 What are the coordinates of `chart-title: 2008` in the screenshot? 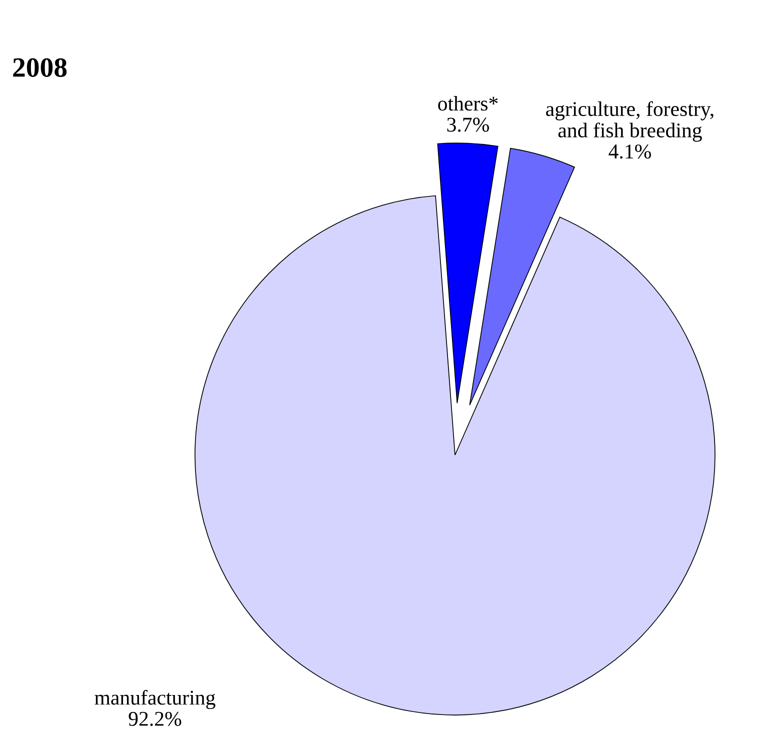 It's located at (40, 67).